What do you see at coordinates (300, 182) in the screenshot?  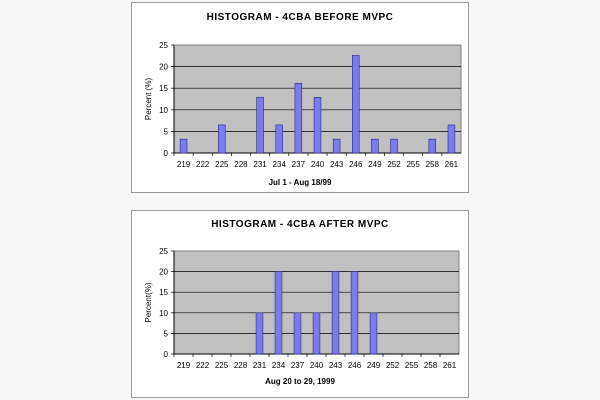 I see `x-axis-title: Jul 1 - Aug 18/99` at bounding box center [300, 182].